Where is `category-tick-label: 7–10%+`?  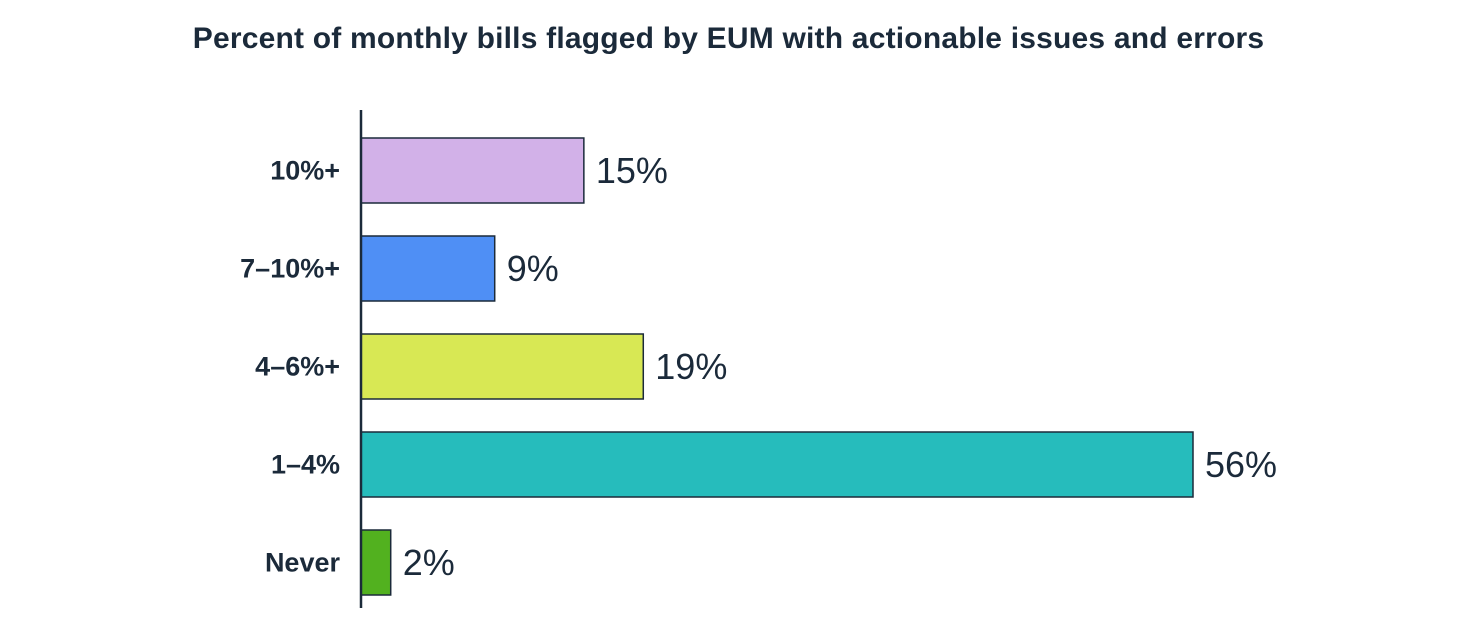
category-tick-label: 7–10%+ is located at coordinates (290, 269).